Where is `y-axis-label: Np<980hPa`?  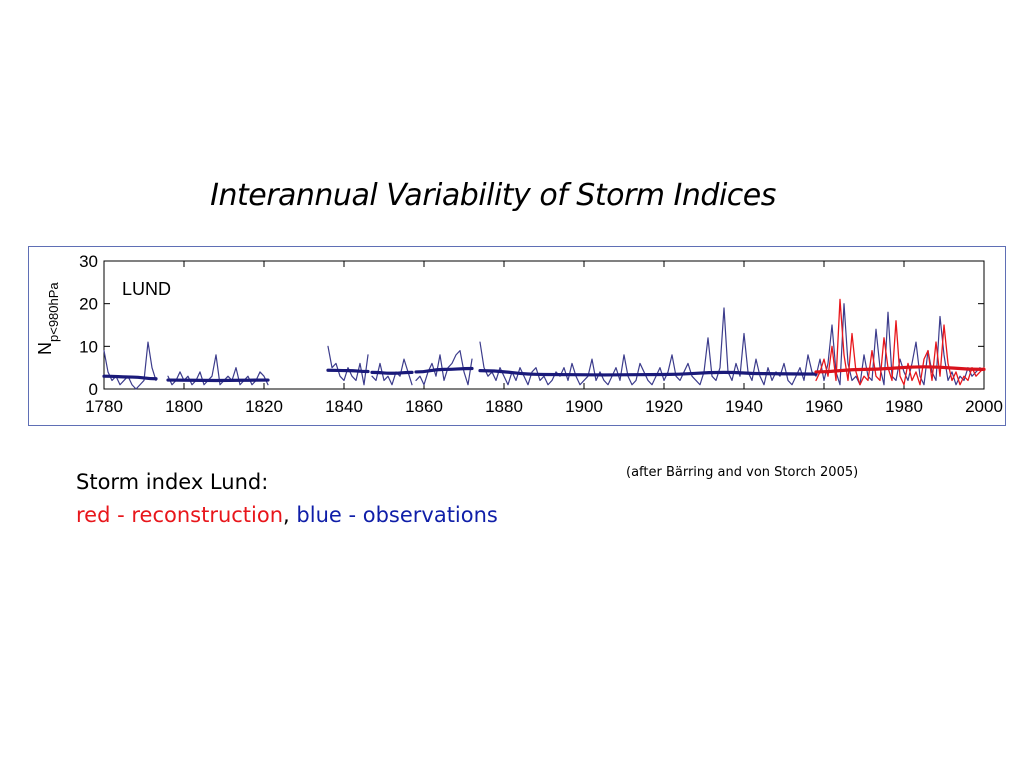 y-axis-label: Np<980hPa is located at coordinates (48, 318).